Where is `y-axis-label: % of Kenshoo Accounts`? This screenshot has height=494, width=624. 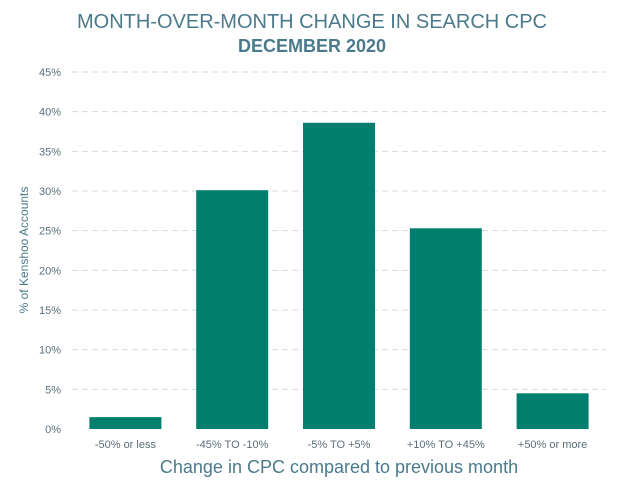 y-axis-label: % of Kenshoo Accounts is located at coordinates (24, 250).